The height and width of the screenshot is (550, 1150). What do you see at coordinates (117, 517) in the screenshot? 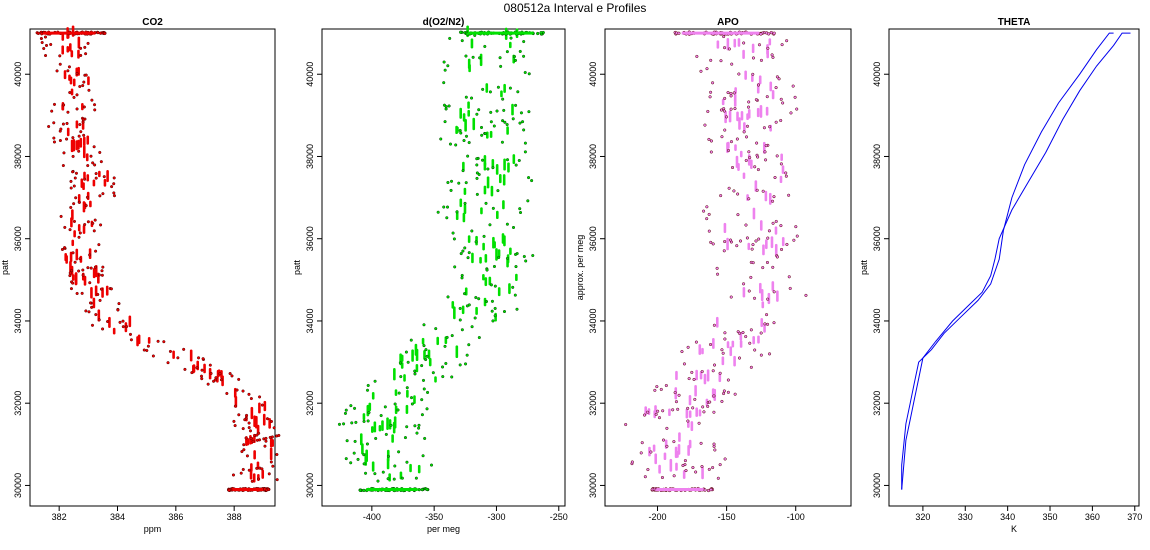
I see `x-tick-label: 384` at bounding box center [117, 517].